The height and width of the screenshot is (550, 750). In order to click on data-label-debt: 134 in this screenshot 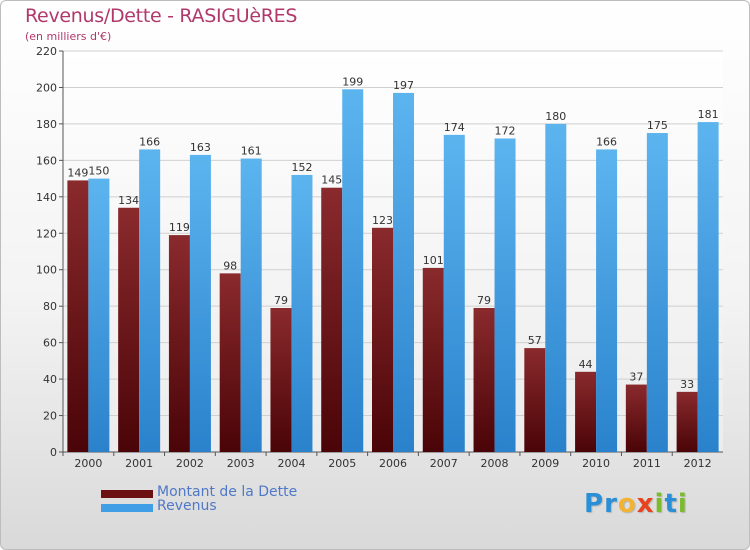, I will do `click(128, 200)`.